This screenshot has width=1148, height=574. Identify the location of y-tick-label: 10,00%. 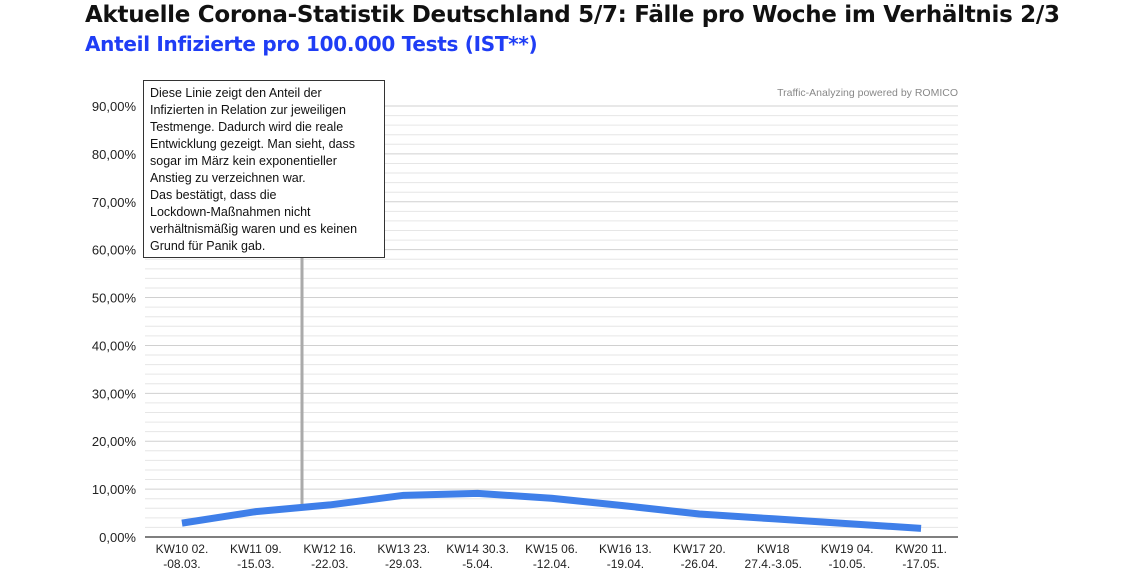
(114, 489).